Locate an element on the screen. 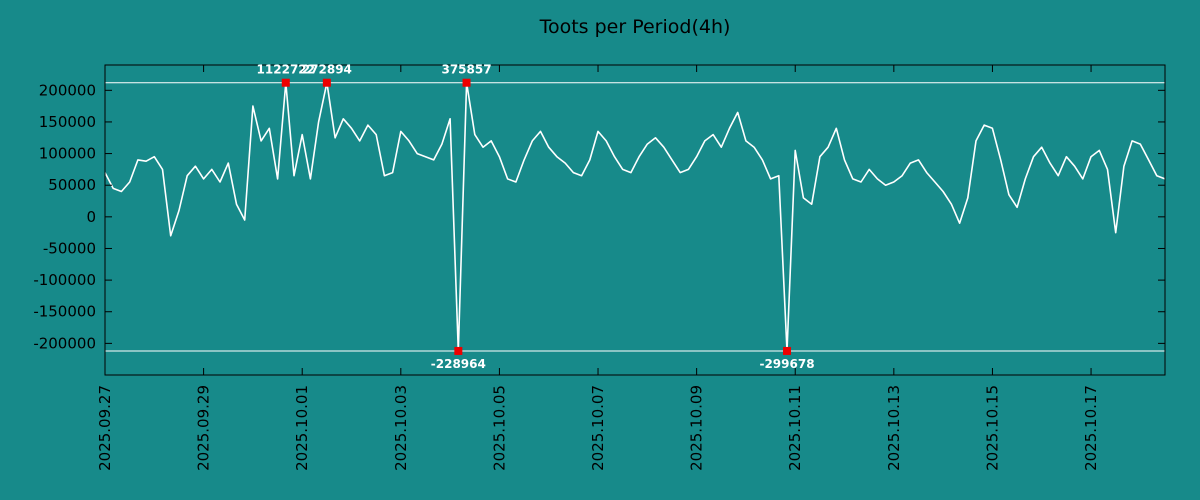 Image resolution: width=1200 pixels, height=500 pixels. y-tick-label: -150000 is located at coordinates (64, 312).